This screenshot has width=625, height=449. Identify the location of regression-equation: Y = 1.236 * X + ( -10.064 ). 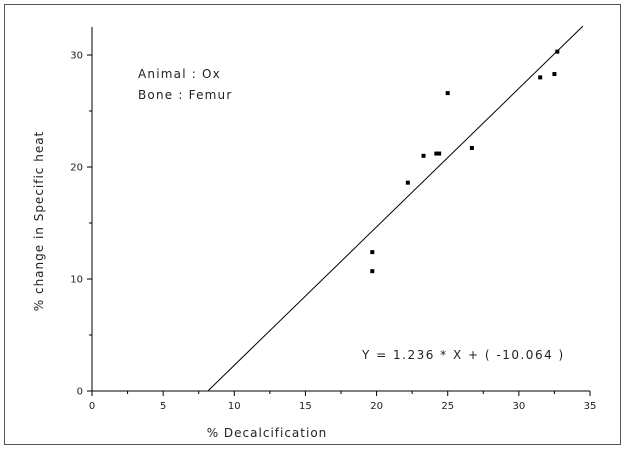
(463, 355).